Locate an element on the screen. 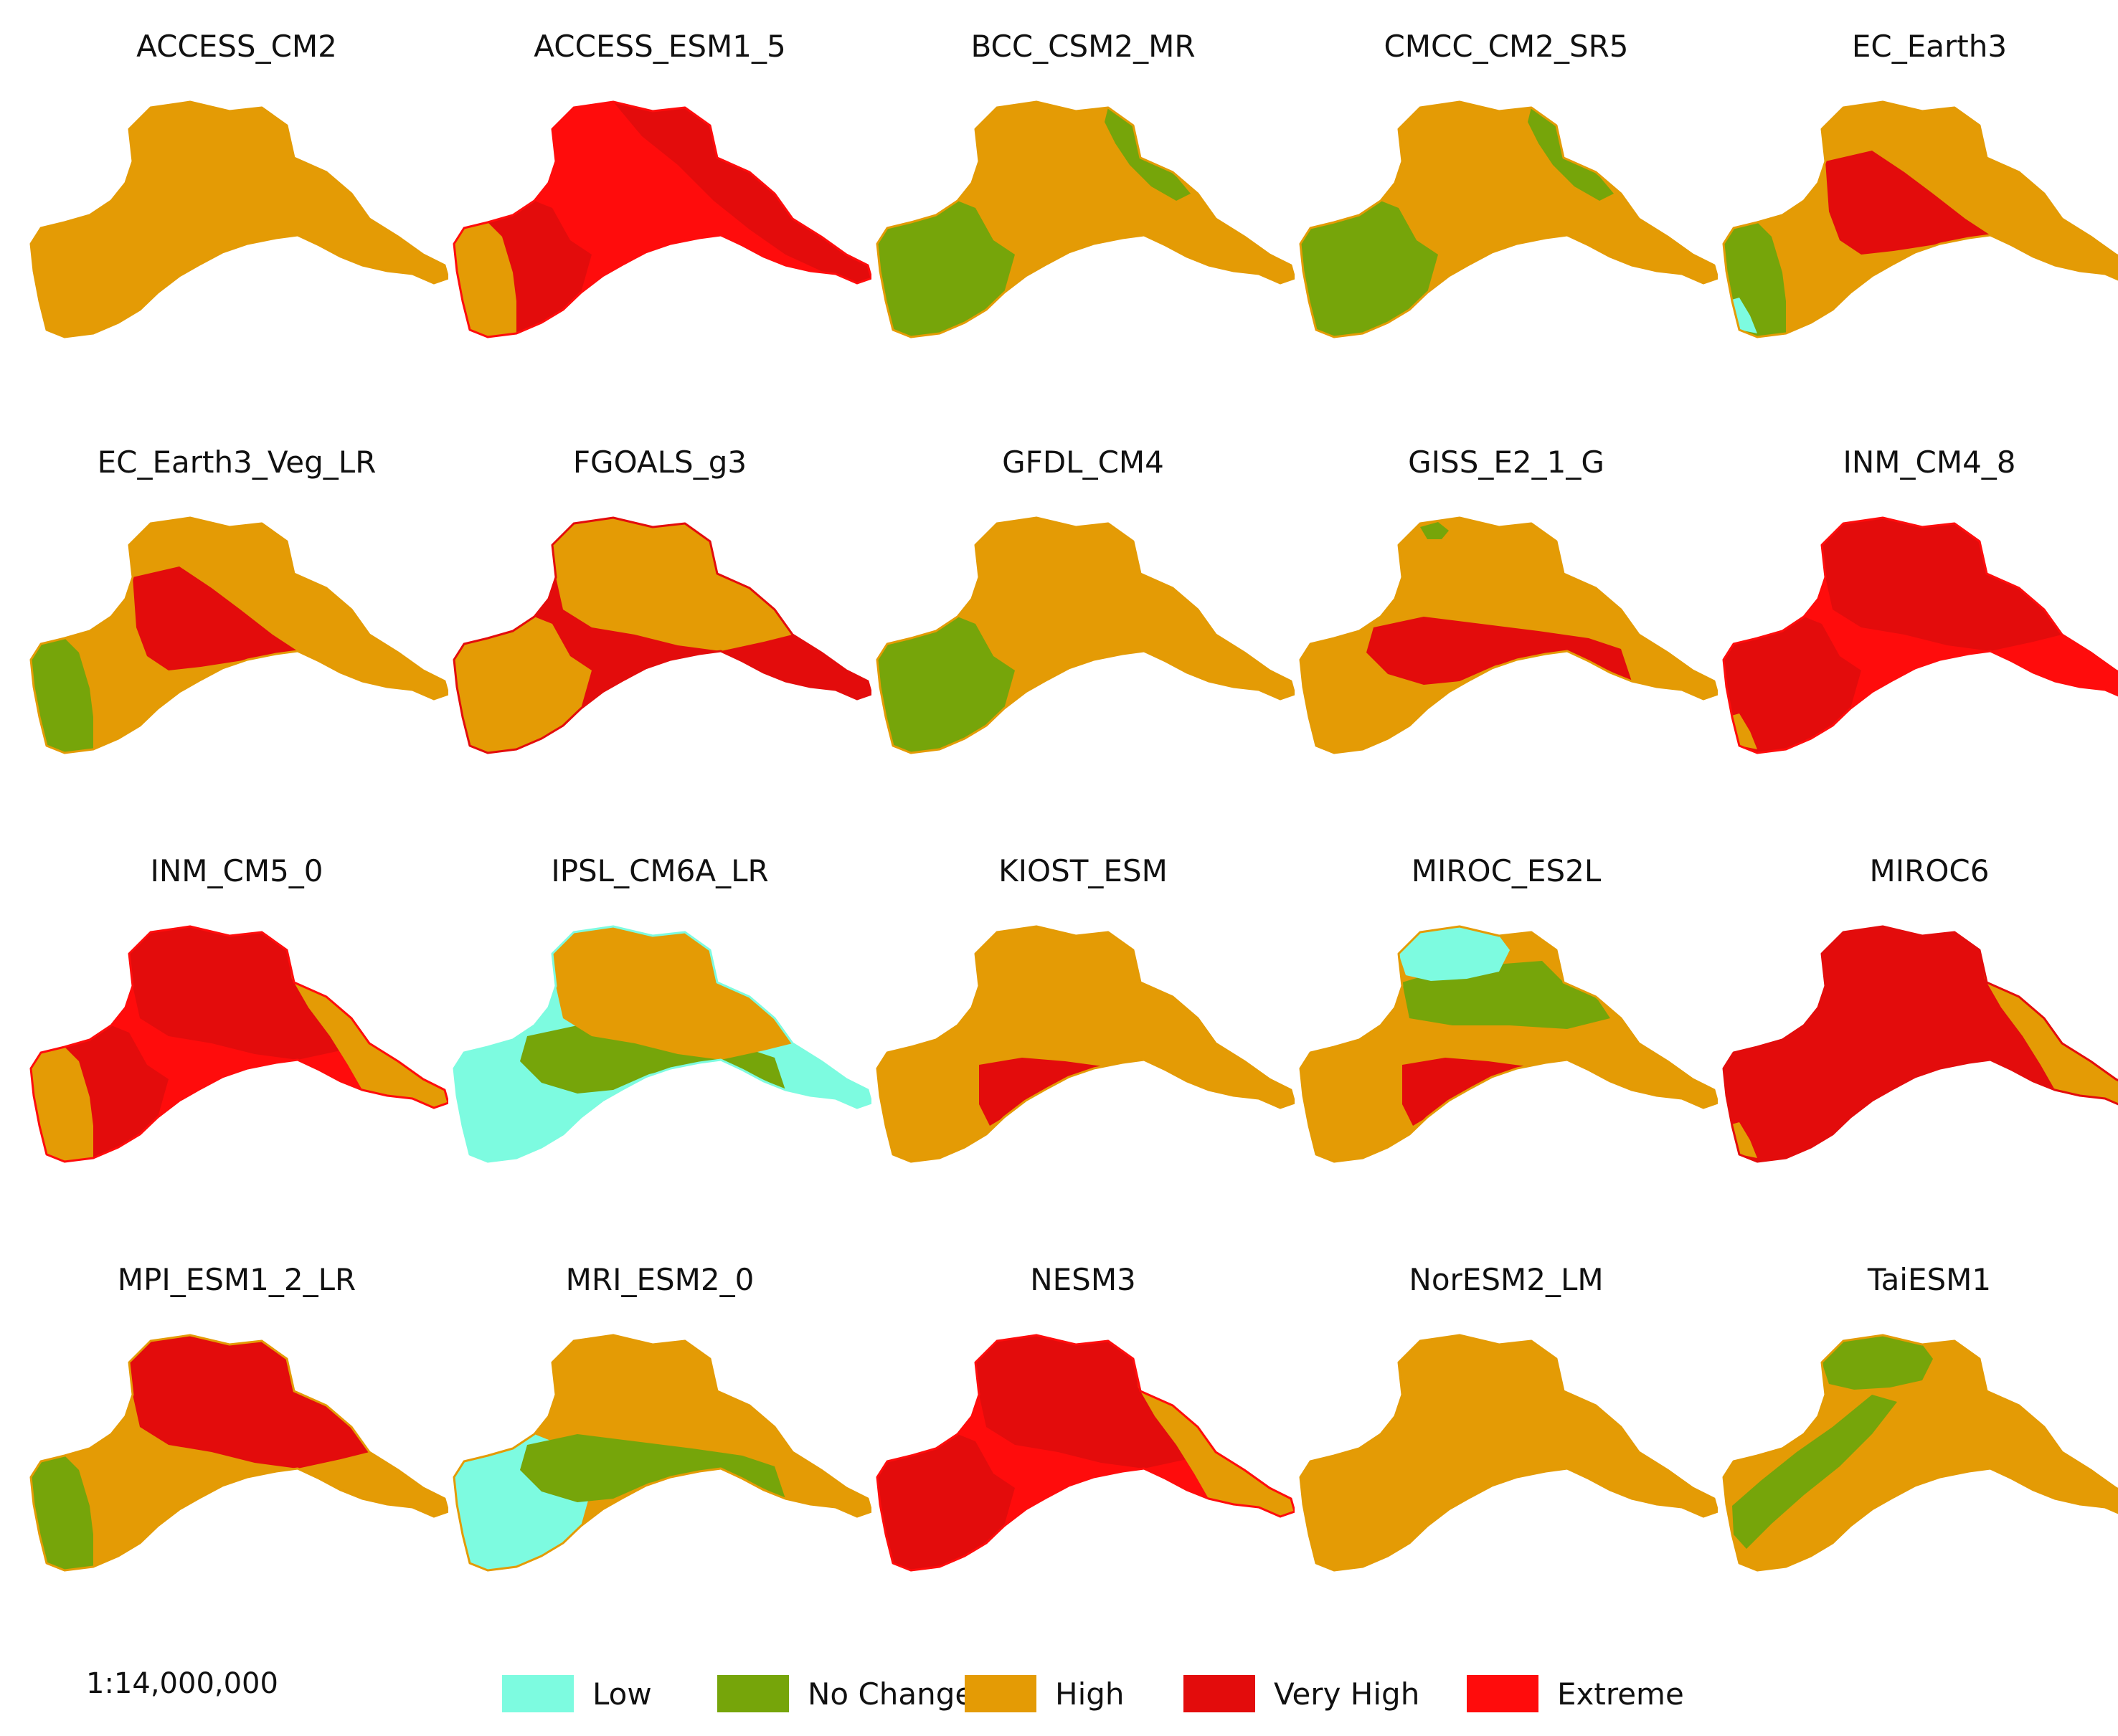 The height and width of the screenshot is (1736, 2118). basin-map-noresm2-lm is located at coordinates (1508, 1453).